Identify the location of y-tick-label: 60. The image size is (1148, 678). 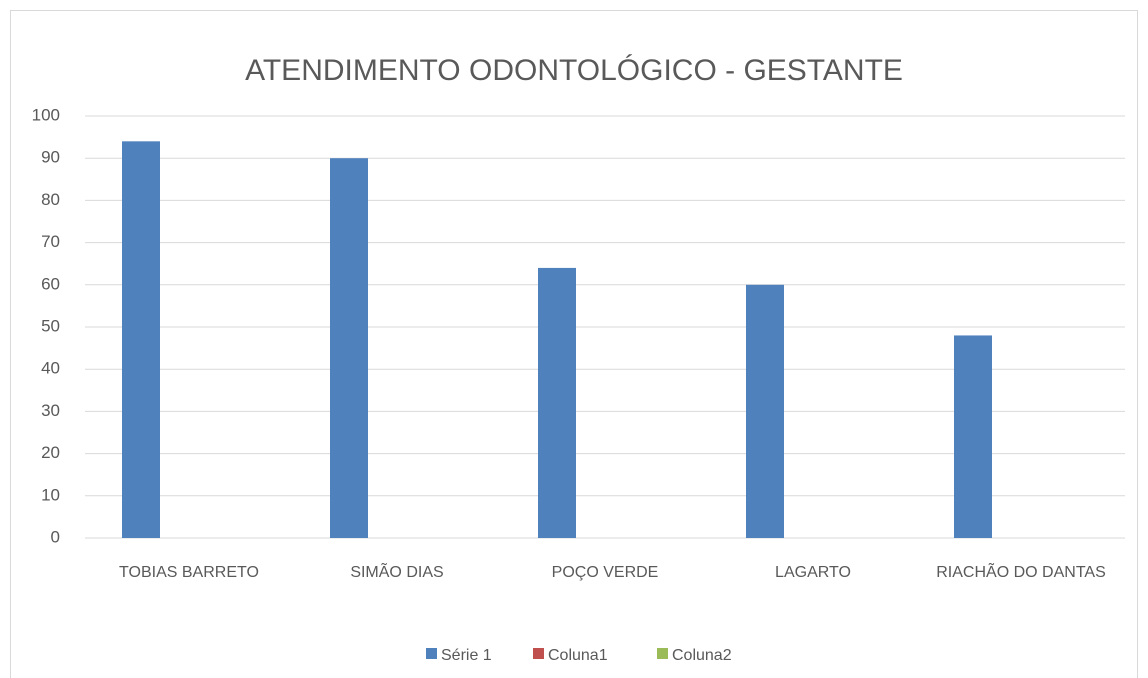
(50, 283).